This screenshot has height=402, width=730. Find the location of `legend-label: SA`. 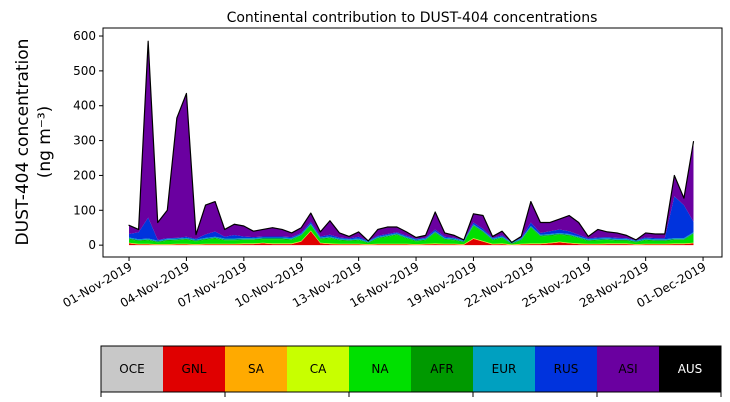

legend-label: SA is located at coordinates (256, 369).